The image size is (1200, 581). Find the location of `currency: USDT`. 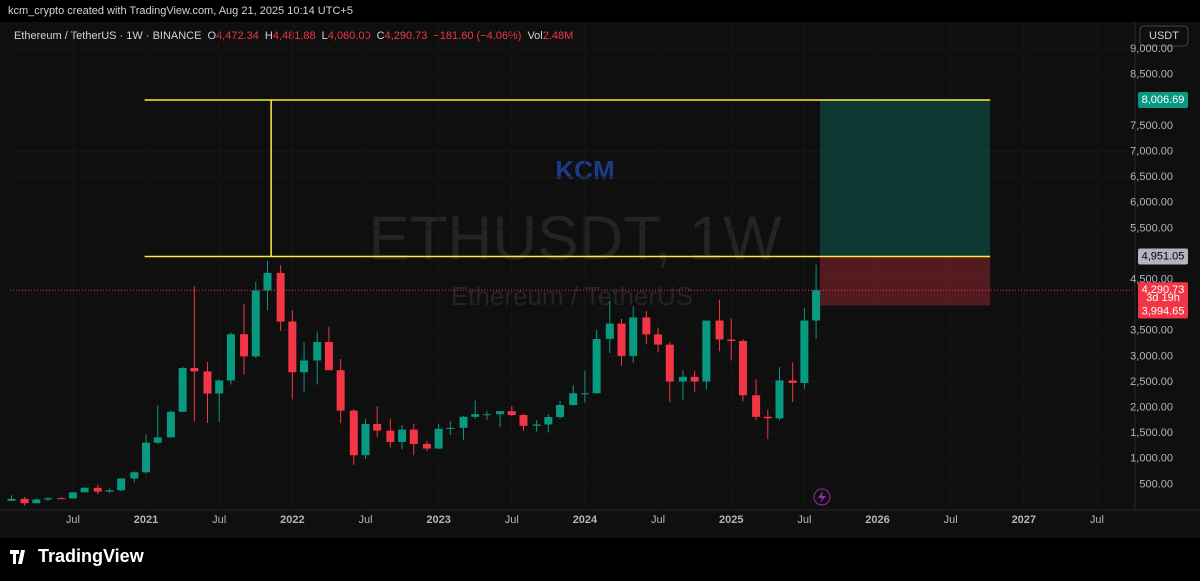

currency: USDT is located at coordinates (1164, 36).